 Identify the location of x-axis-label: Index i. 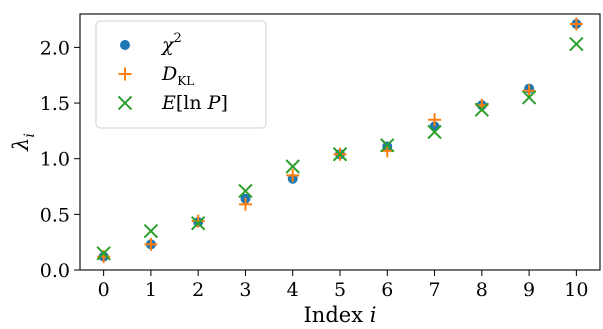
(340, 315).